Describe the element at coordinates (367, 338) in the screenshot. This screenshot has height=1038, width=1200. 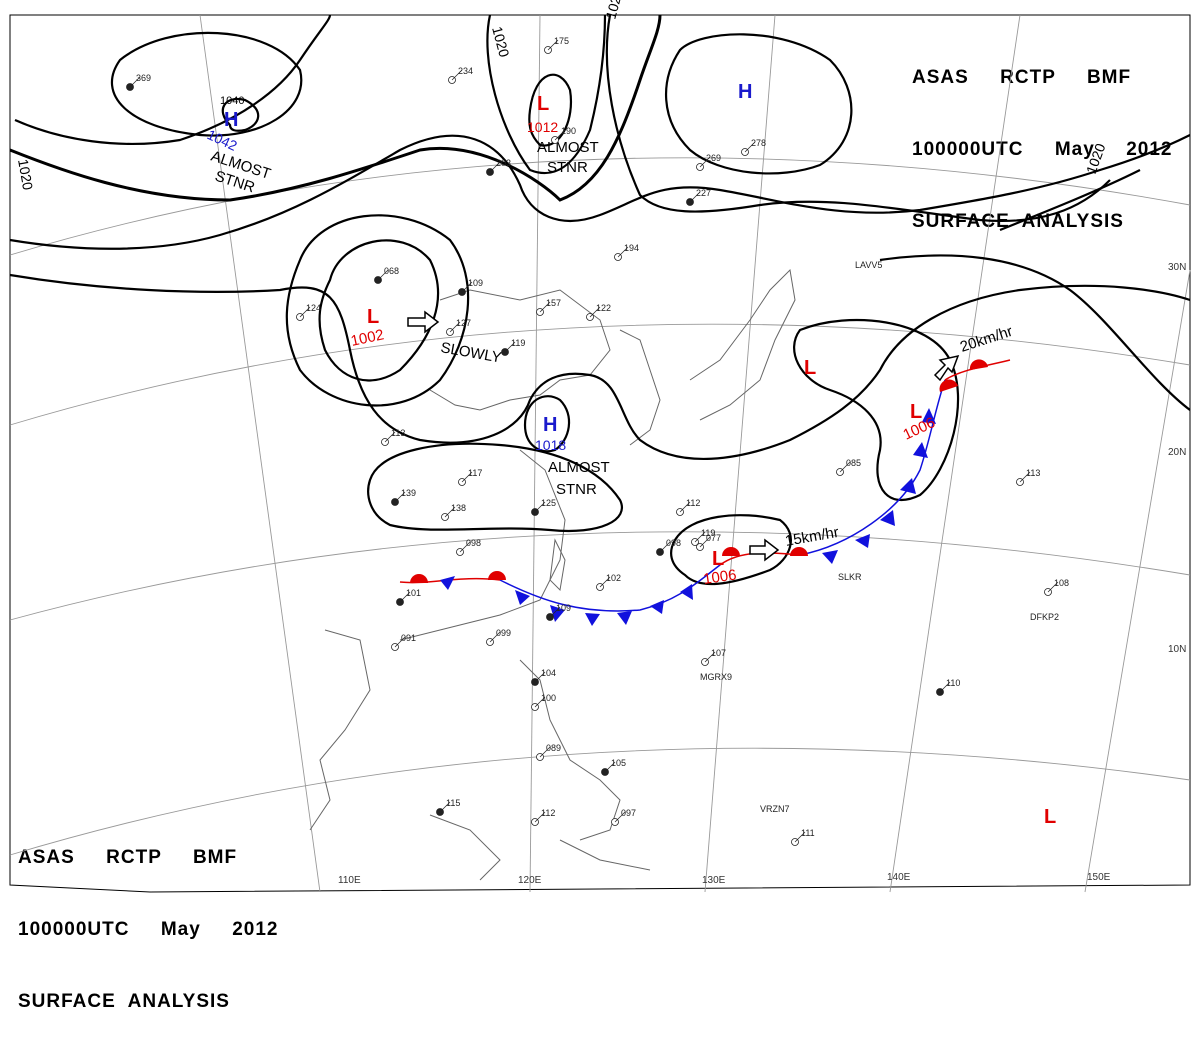
I see `low-west-value: 1002` at that location.